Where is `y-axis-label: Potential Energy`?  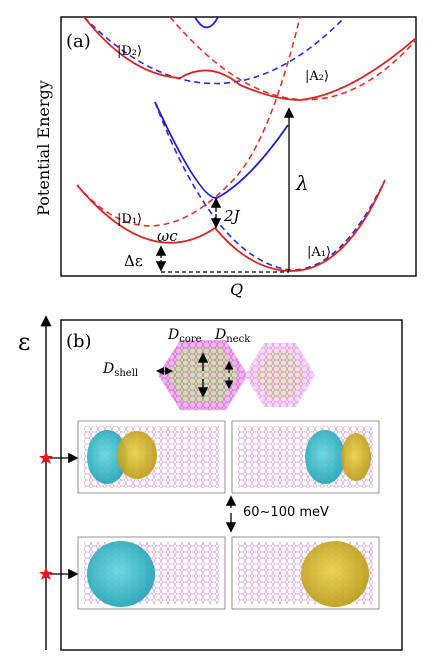
y-axis-label: Potential Energy is located at coordinates (43, 148).